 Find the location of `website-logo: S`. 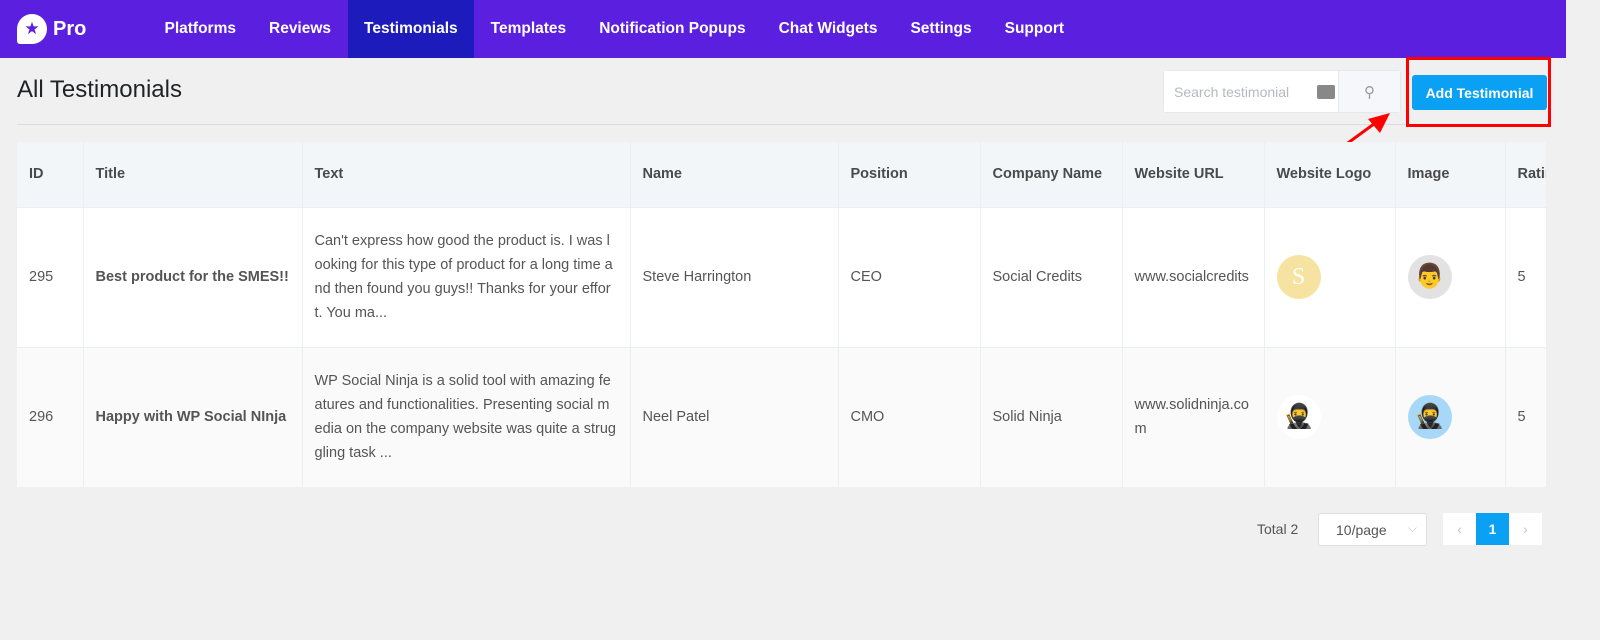

website-logo: S is located at coordinates (1298, 277).